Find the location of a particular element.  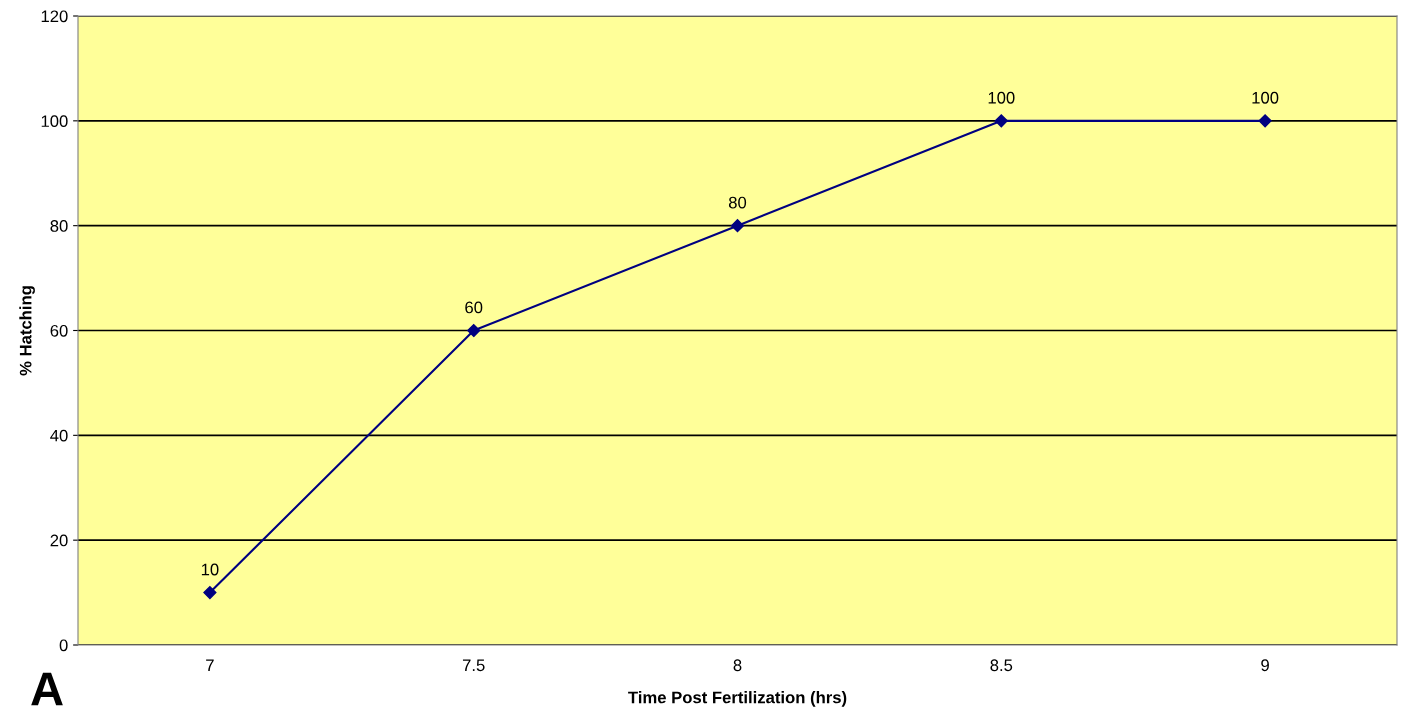

x-tick-label: 7.5 is located at coordinates (473, 665).